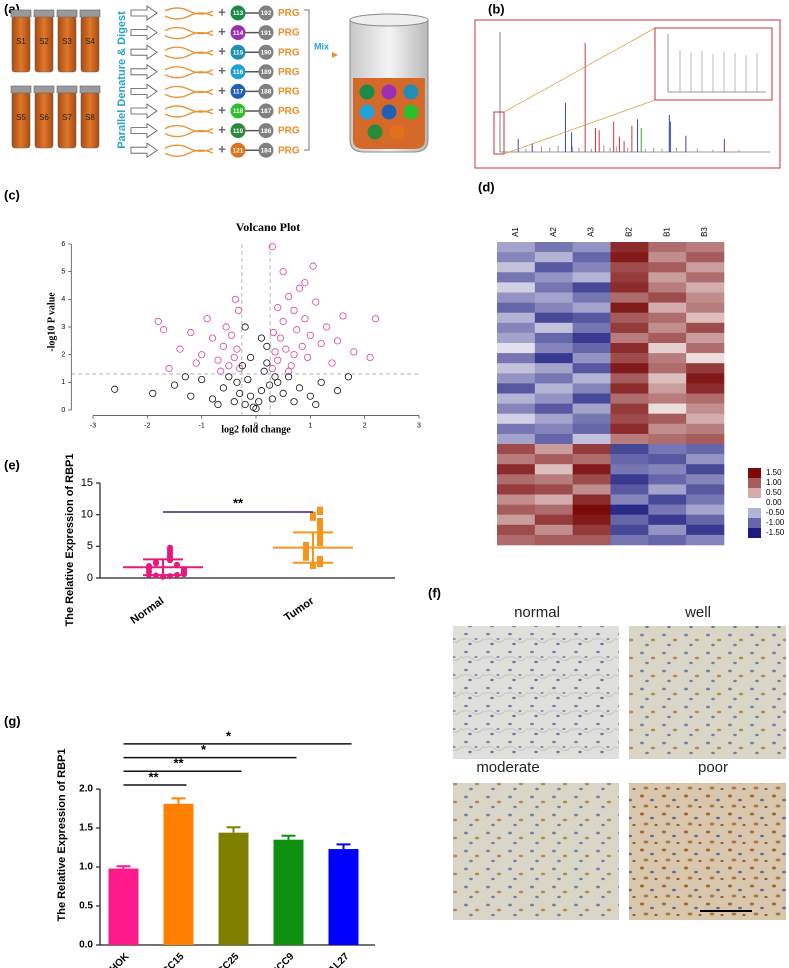 The image size is (789, 968). What do you see at coordinates (537, 612) in the screenshot?
I see `image-label: normal` at bounding box center [537, 612].